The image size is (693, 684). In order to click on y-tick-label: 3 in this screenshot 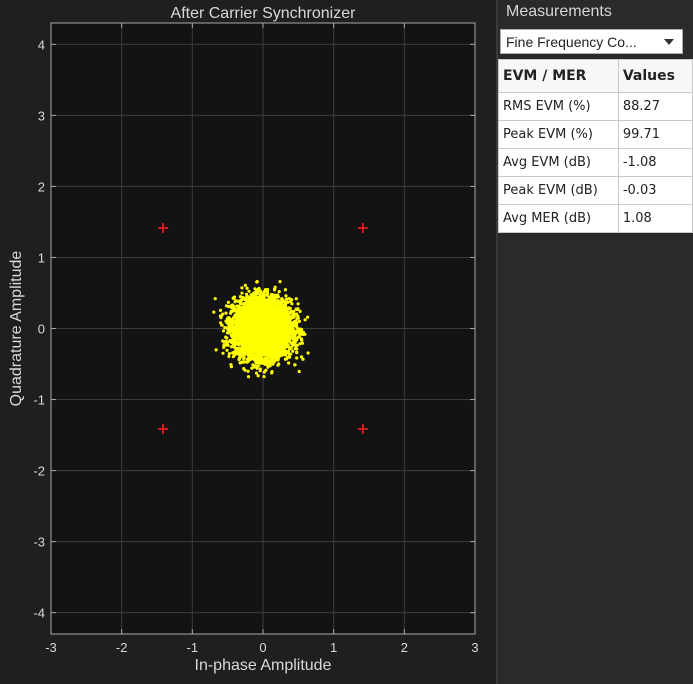, I will do `click(41, 115)`.